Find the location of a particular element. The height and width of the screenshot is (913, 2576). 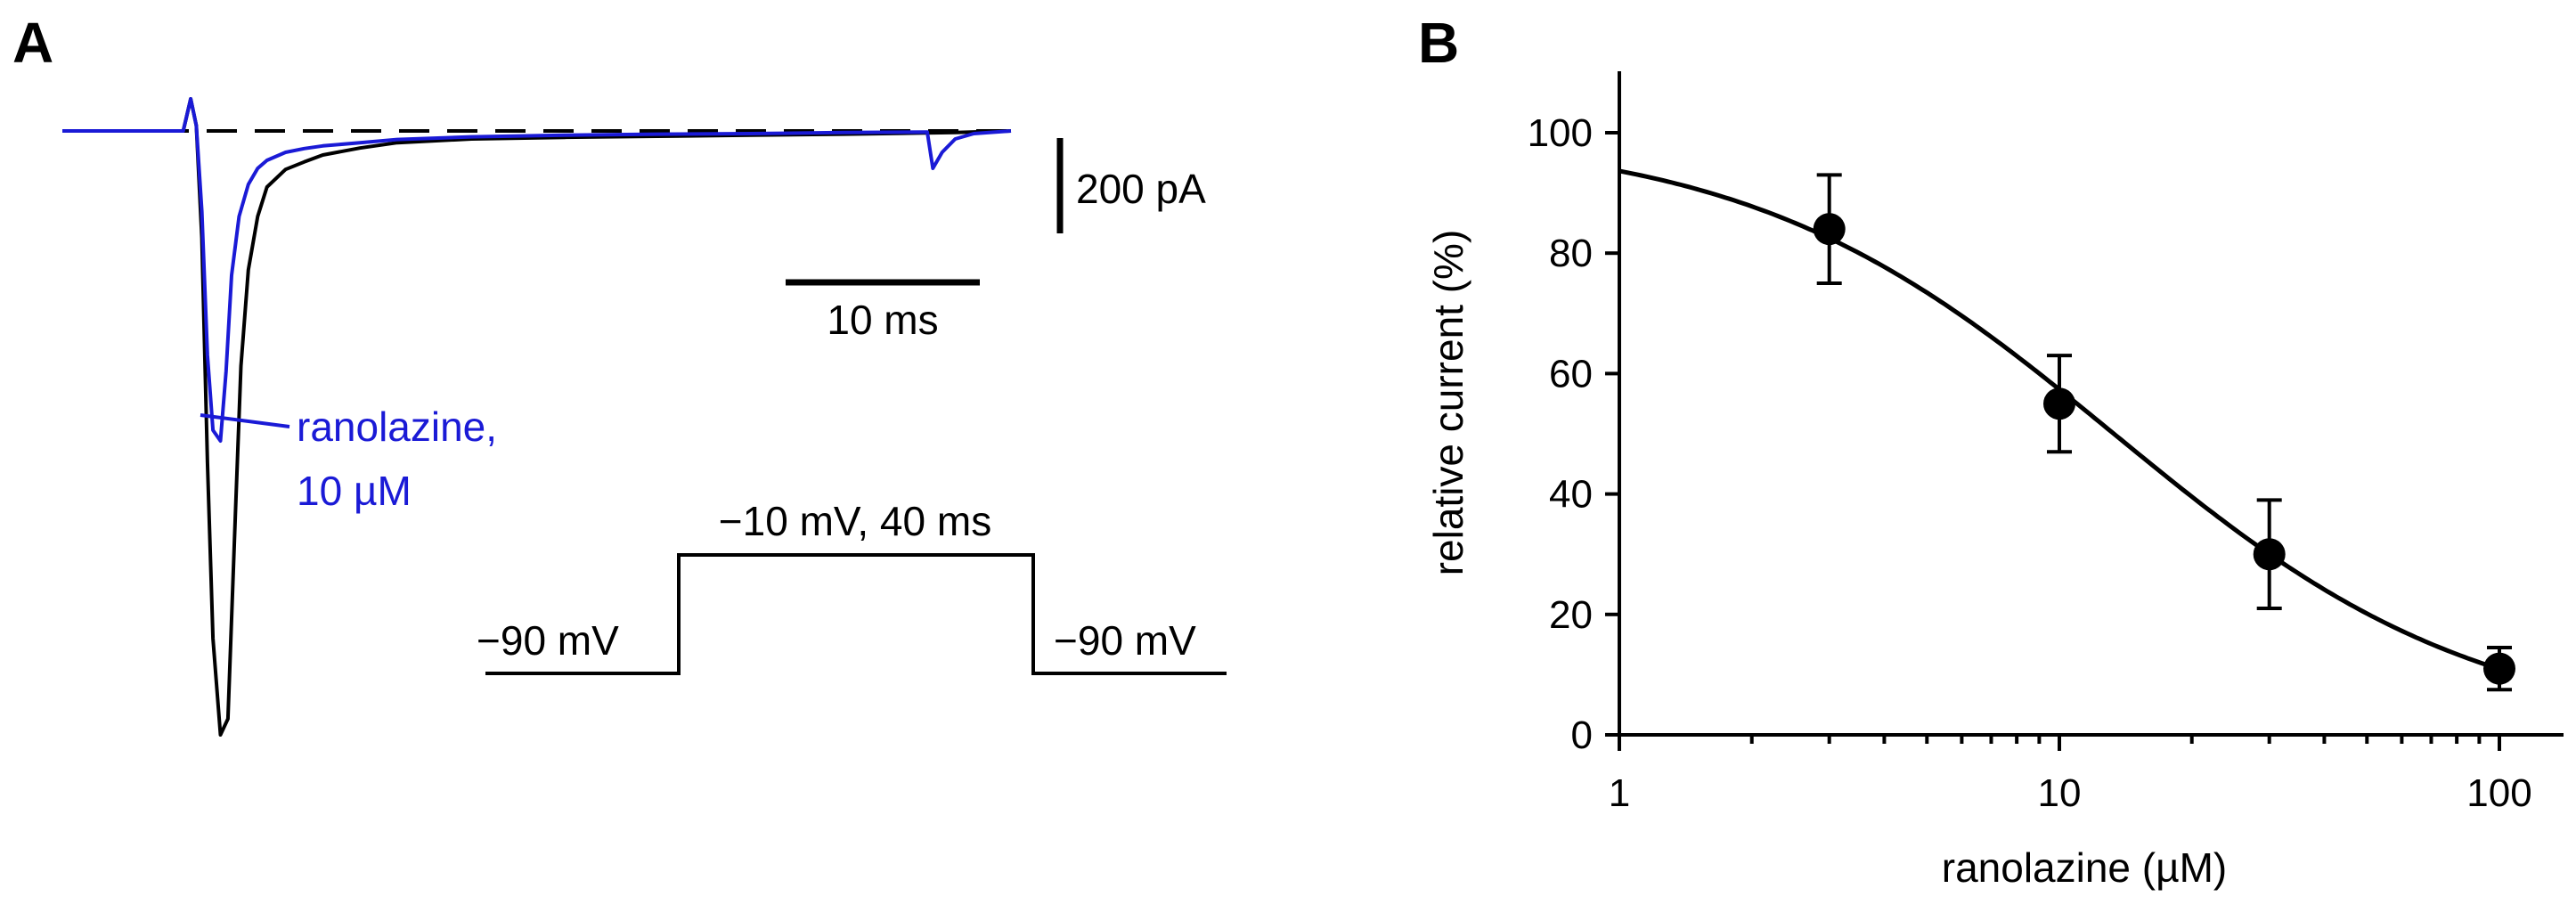

panel-letter-a: A is located at coordinates (33, 43).